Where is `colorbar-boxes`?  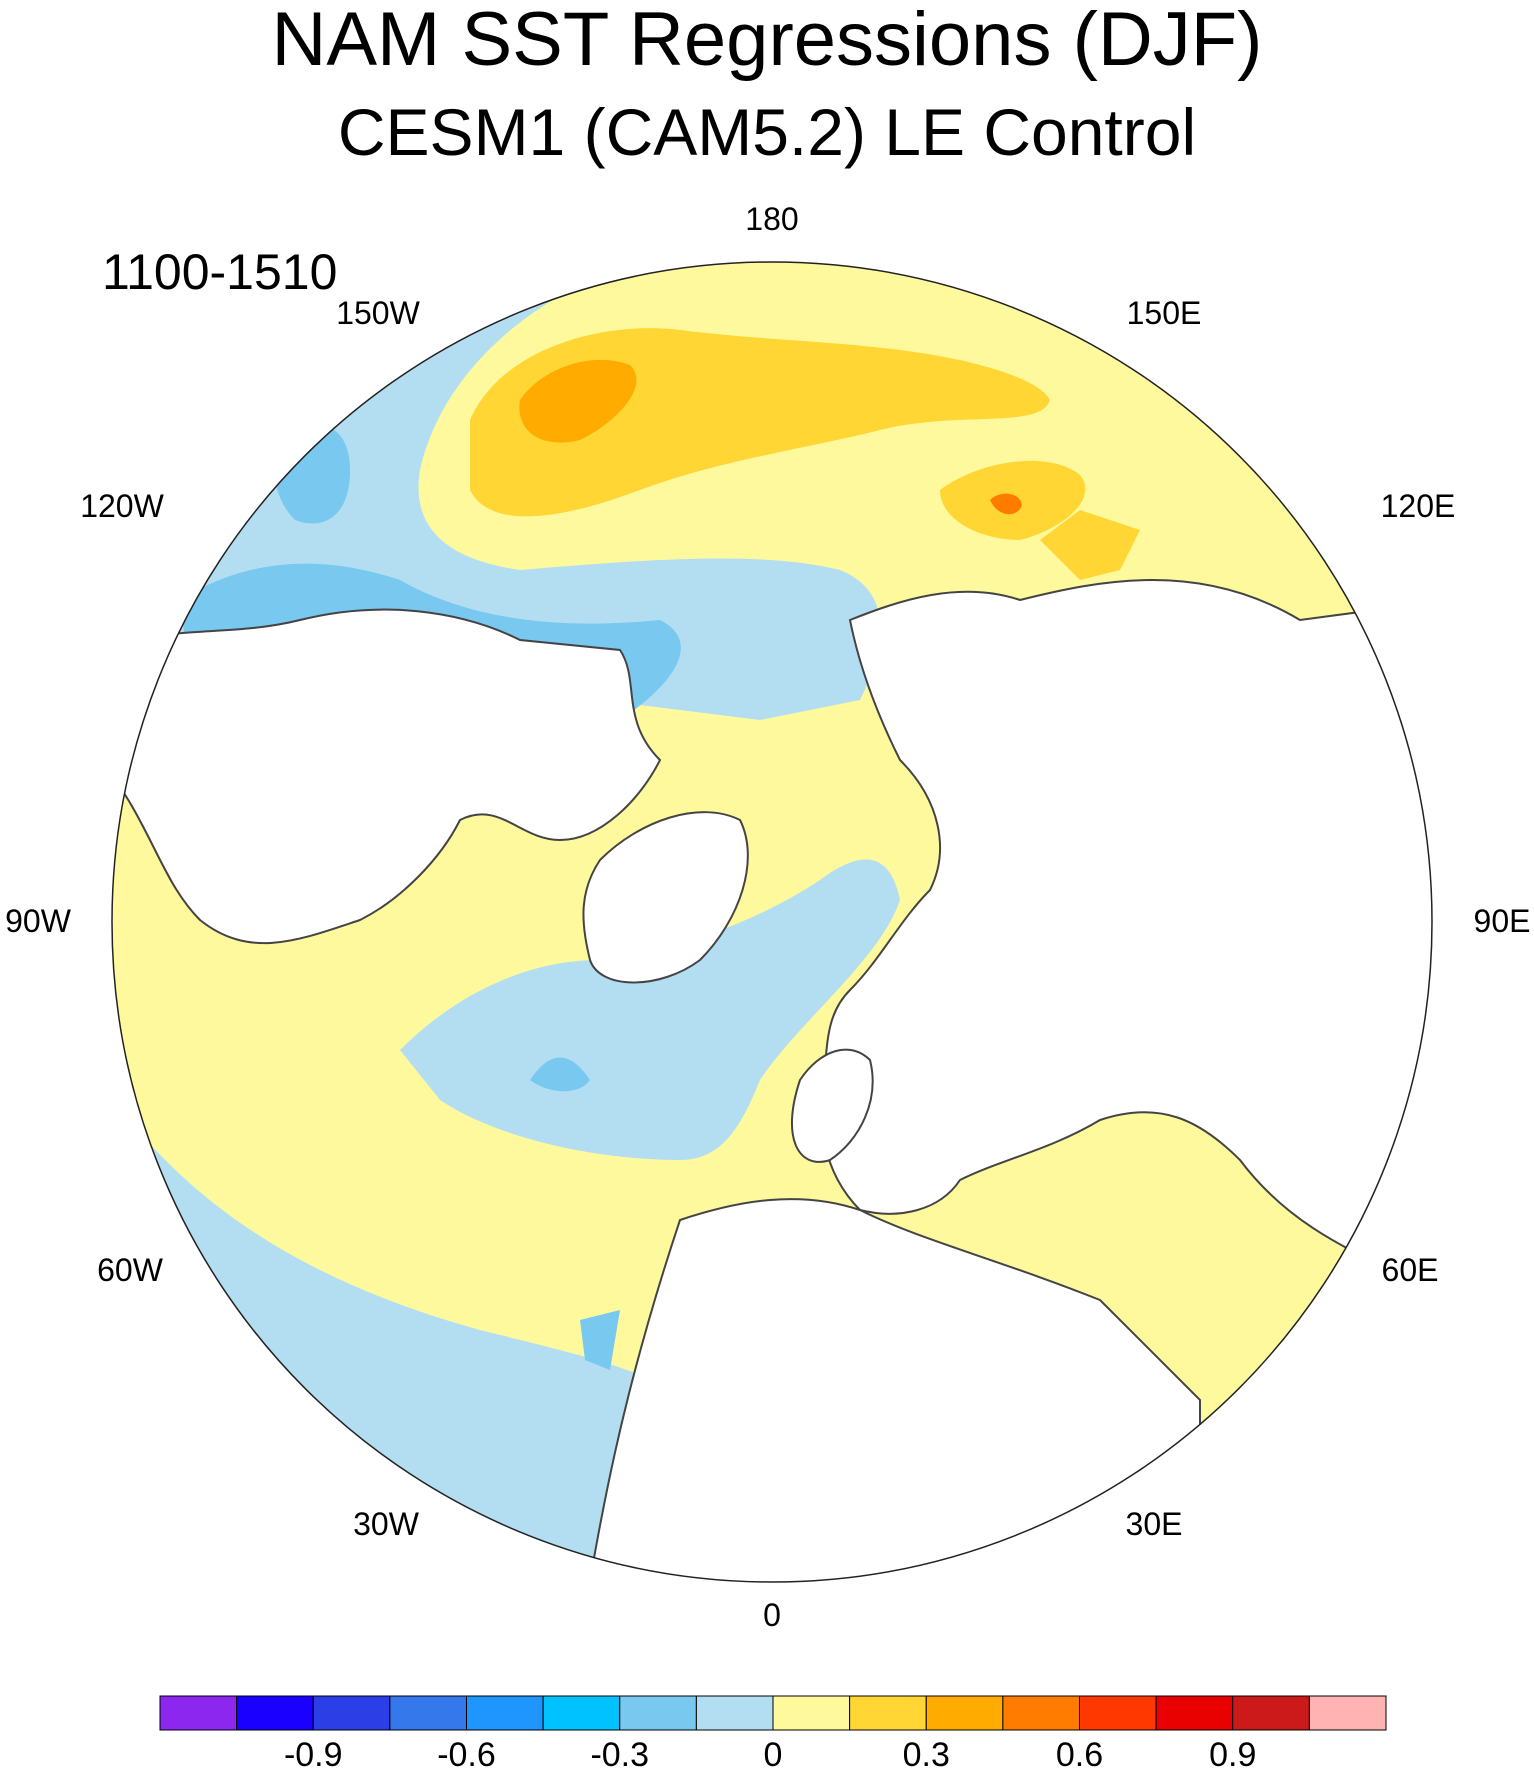 colorbar-boxes is located at coordinates (773, 1713).